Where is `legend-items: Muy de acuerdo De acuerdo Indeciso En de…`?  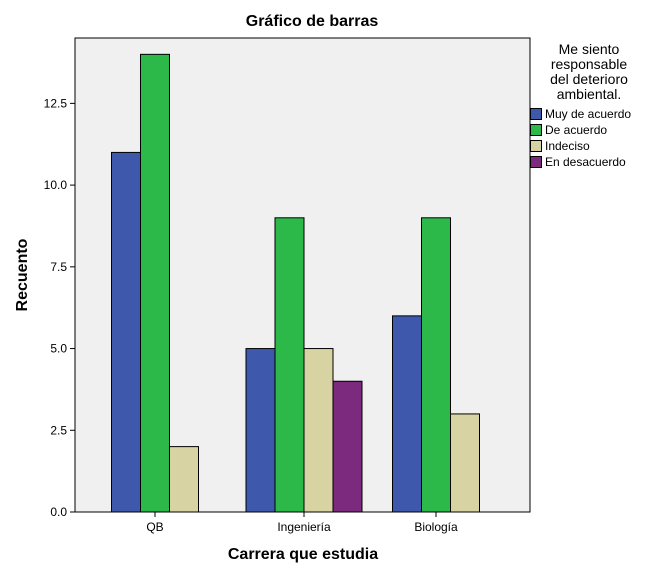 legend-items: Muy de acuerdo De acuerdo Indeciso En de… is located at coordinates (589, 138).